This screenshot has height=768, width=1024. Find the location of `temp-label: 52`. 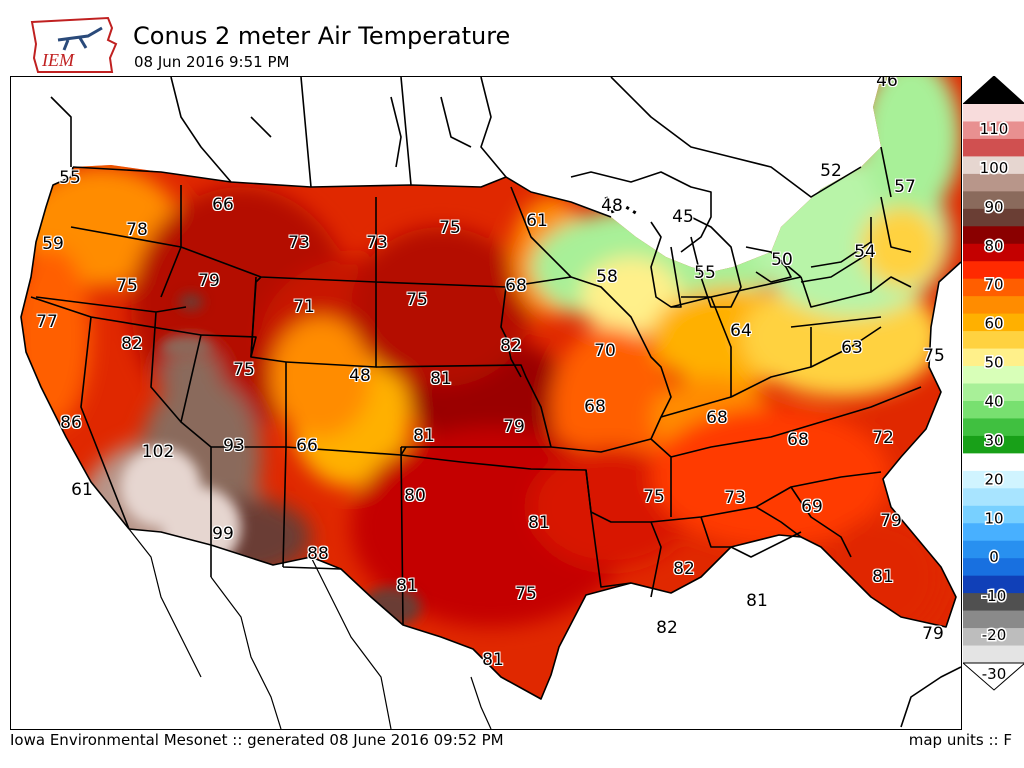

temp-label: 52 is located at coordinates (831, 171).